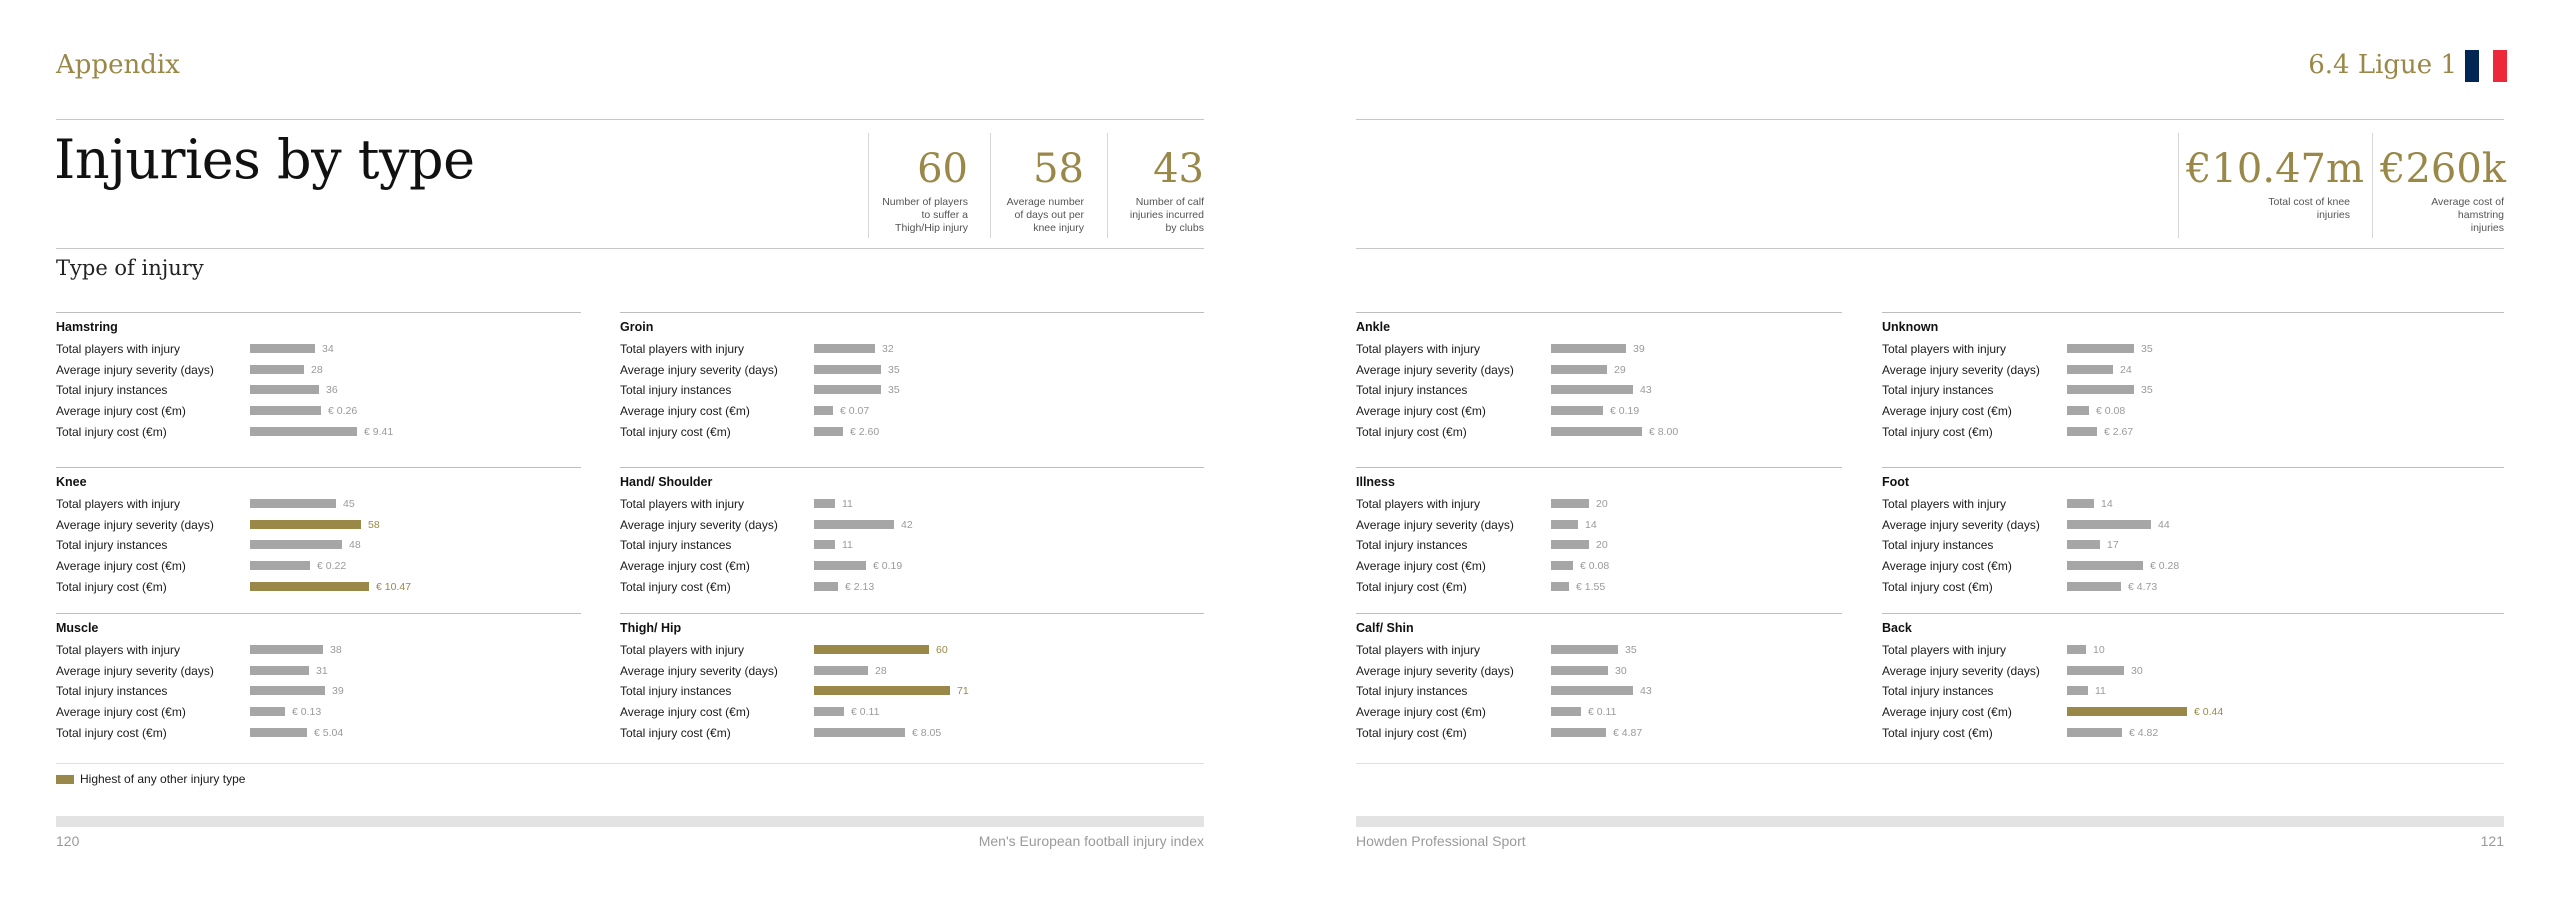 Image resolution: width=2560 pixels, height=905 pixels. Describe the element at coordinates (318, 733) in the screenshot. I see `metric-row: Total injury cost (€m) € 5.04` at that location.